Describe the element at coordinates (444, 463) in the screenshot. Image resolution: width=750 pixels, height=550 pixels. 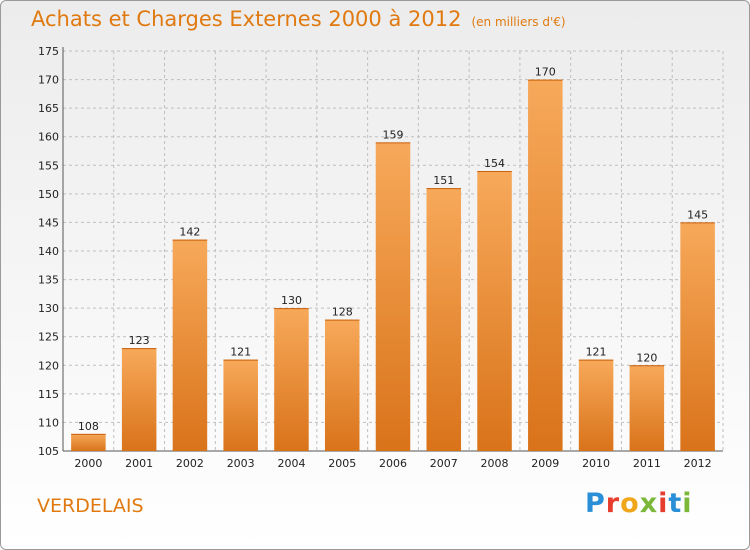
I see `x-tick-label: 2007` at that location.